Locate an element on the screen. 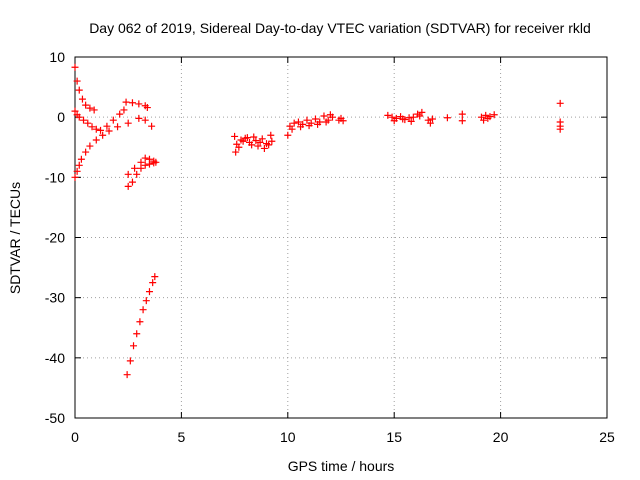  y-axis-label: SDTVAR / TECUs is located at coordinates (15, 238).